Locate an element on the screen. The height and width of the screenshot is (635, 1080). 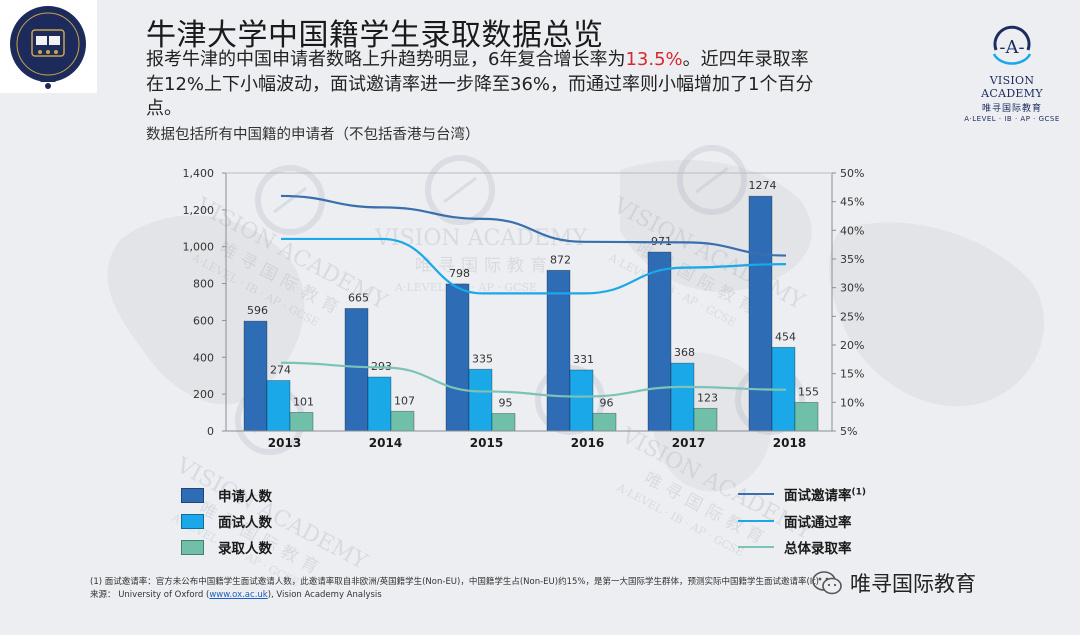
right-tick-label: 15% is located at coordinates (852, 374).